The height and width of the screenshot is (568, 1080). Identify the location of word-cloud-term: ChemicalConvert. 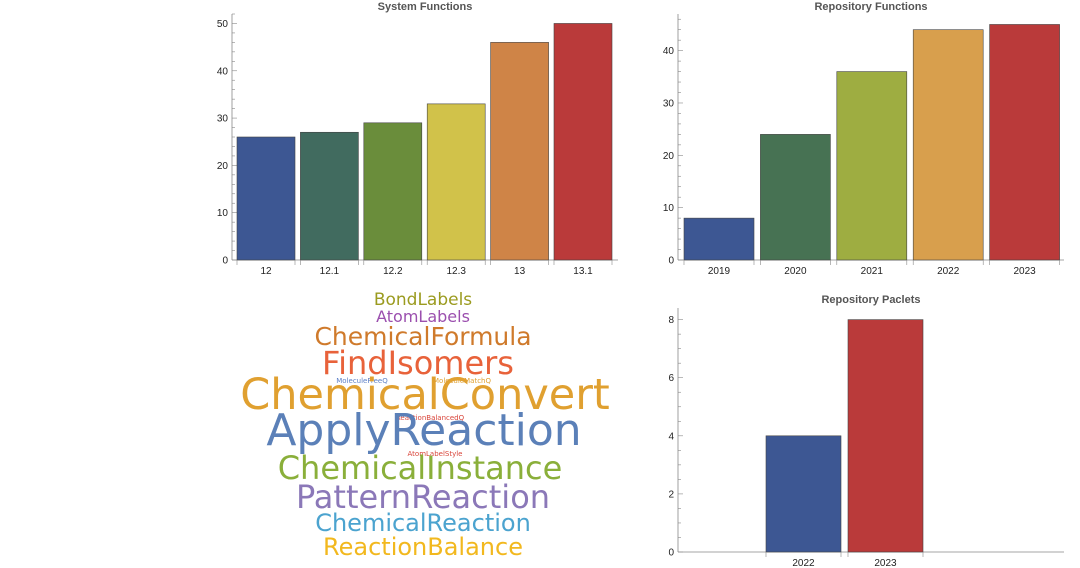
(425, 395).